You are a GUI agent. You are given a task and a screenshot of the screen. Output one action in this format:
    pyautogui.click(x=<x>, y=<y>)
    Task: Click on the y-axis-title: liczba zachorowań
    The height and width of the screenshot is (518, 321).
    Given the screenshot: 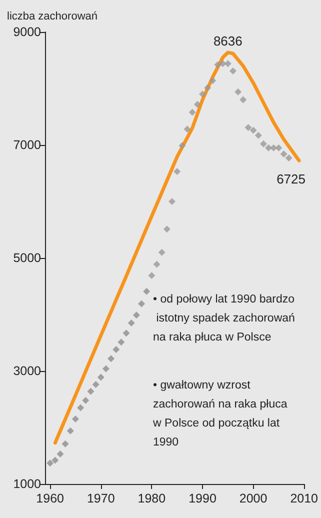 What is the action you would take?
    pyautogui.click(x=52, y=16)
    